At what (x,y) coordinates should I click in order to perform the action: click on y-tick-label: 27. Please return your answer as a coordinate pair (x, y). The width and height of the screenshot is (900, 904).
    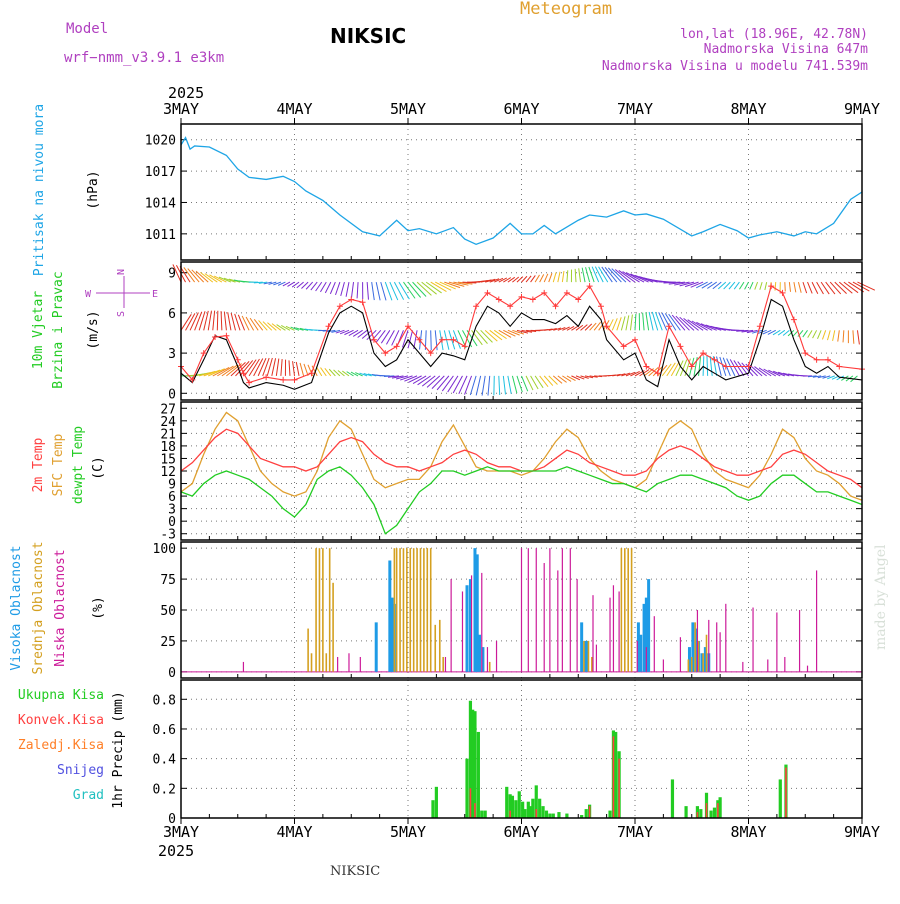
    Looking at the image, I should click on (168, 409).